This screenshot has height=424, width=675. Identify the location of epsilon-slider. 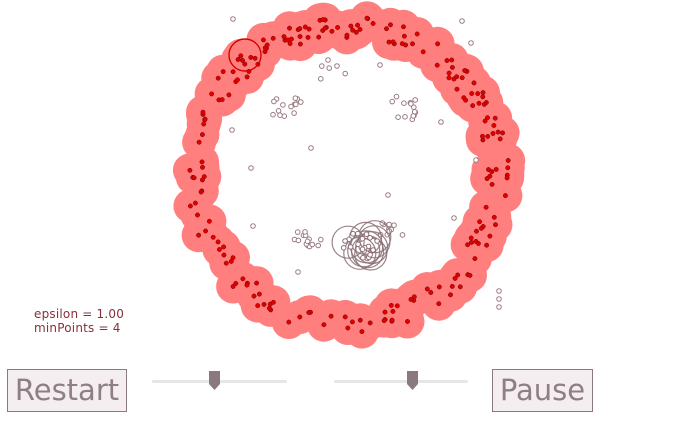
(219, 382).